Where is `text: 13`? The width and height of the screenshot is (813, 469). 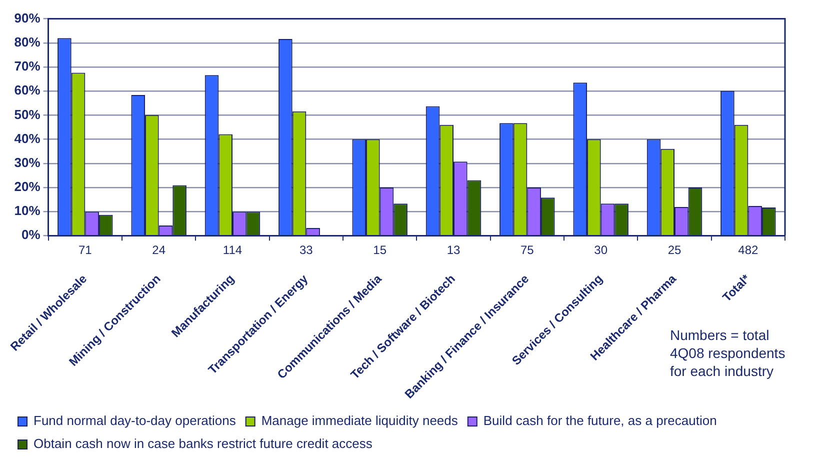
text: 13 is located at coordinates (453, 250).